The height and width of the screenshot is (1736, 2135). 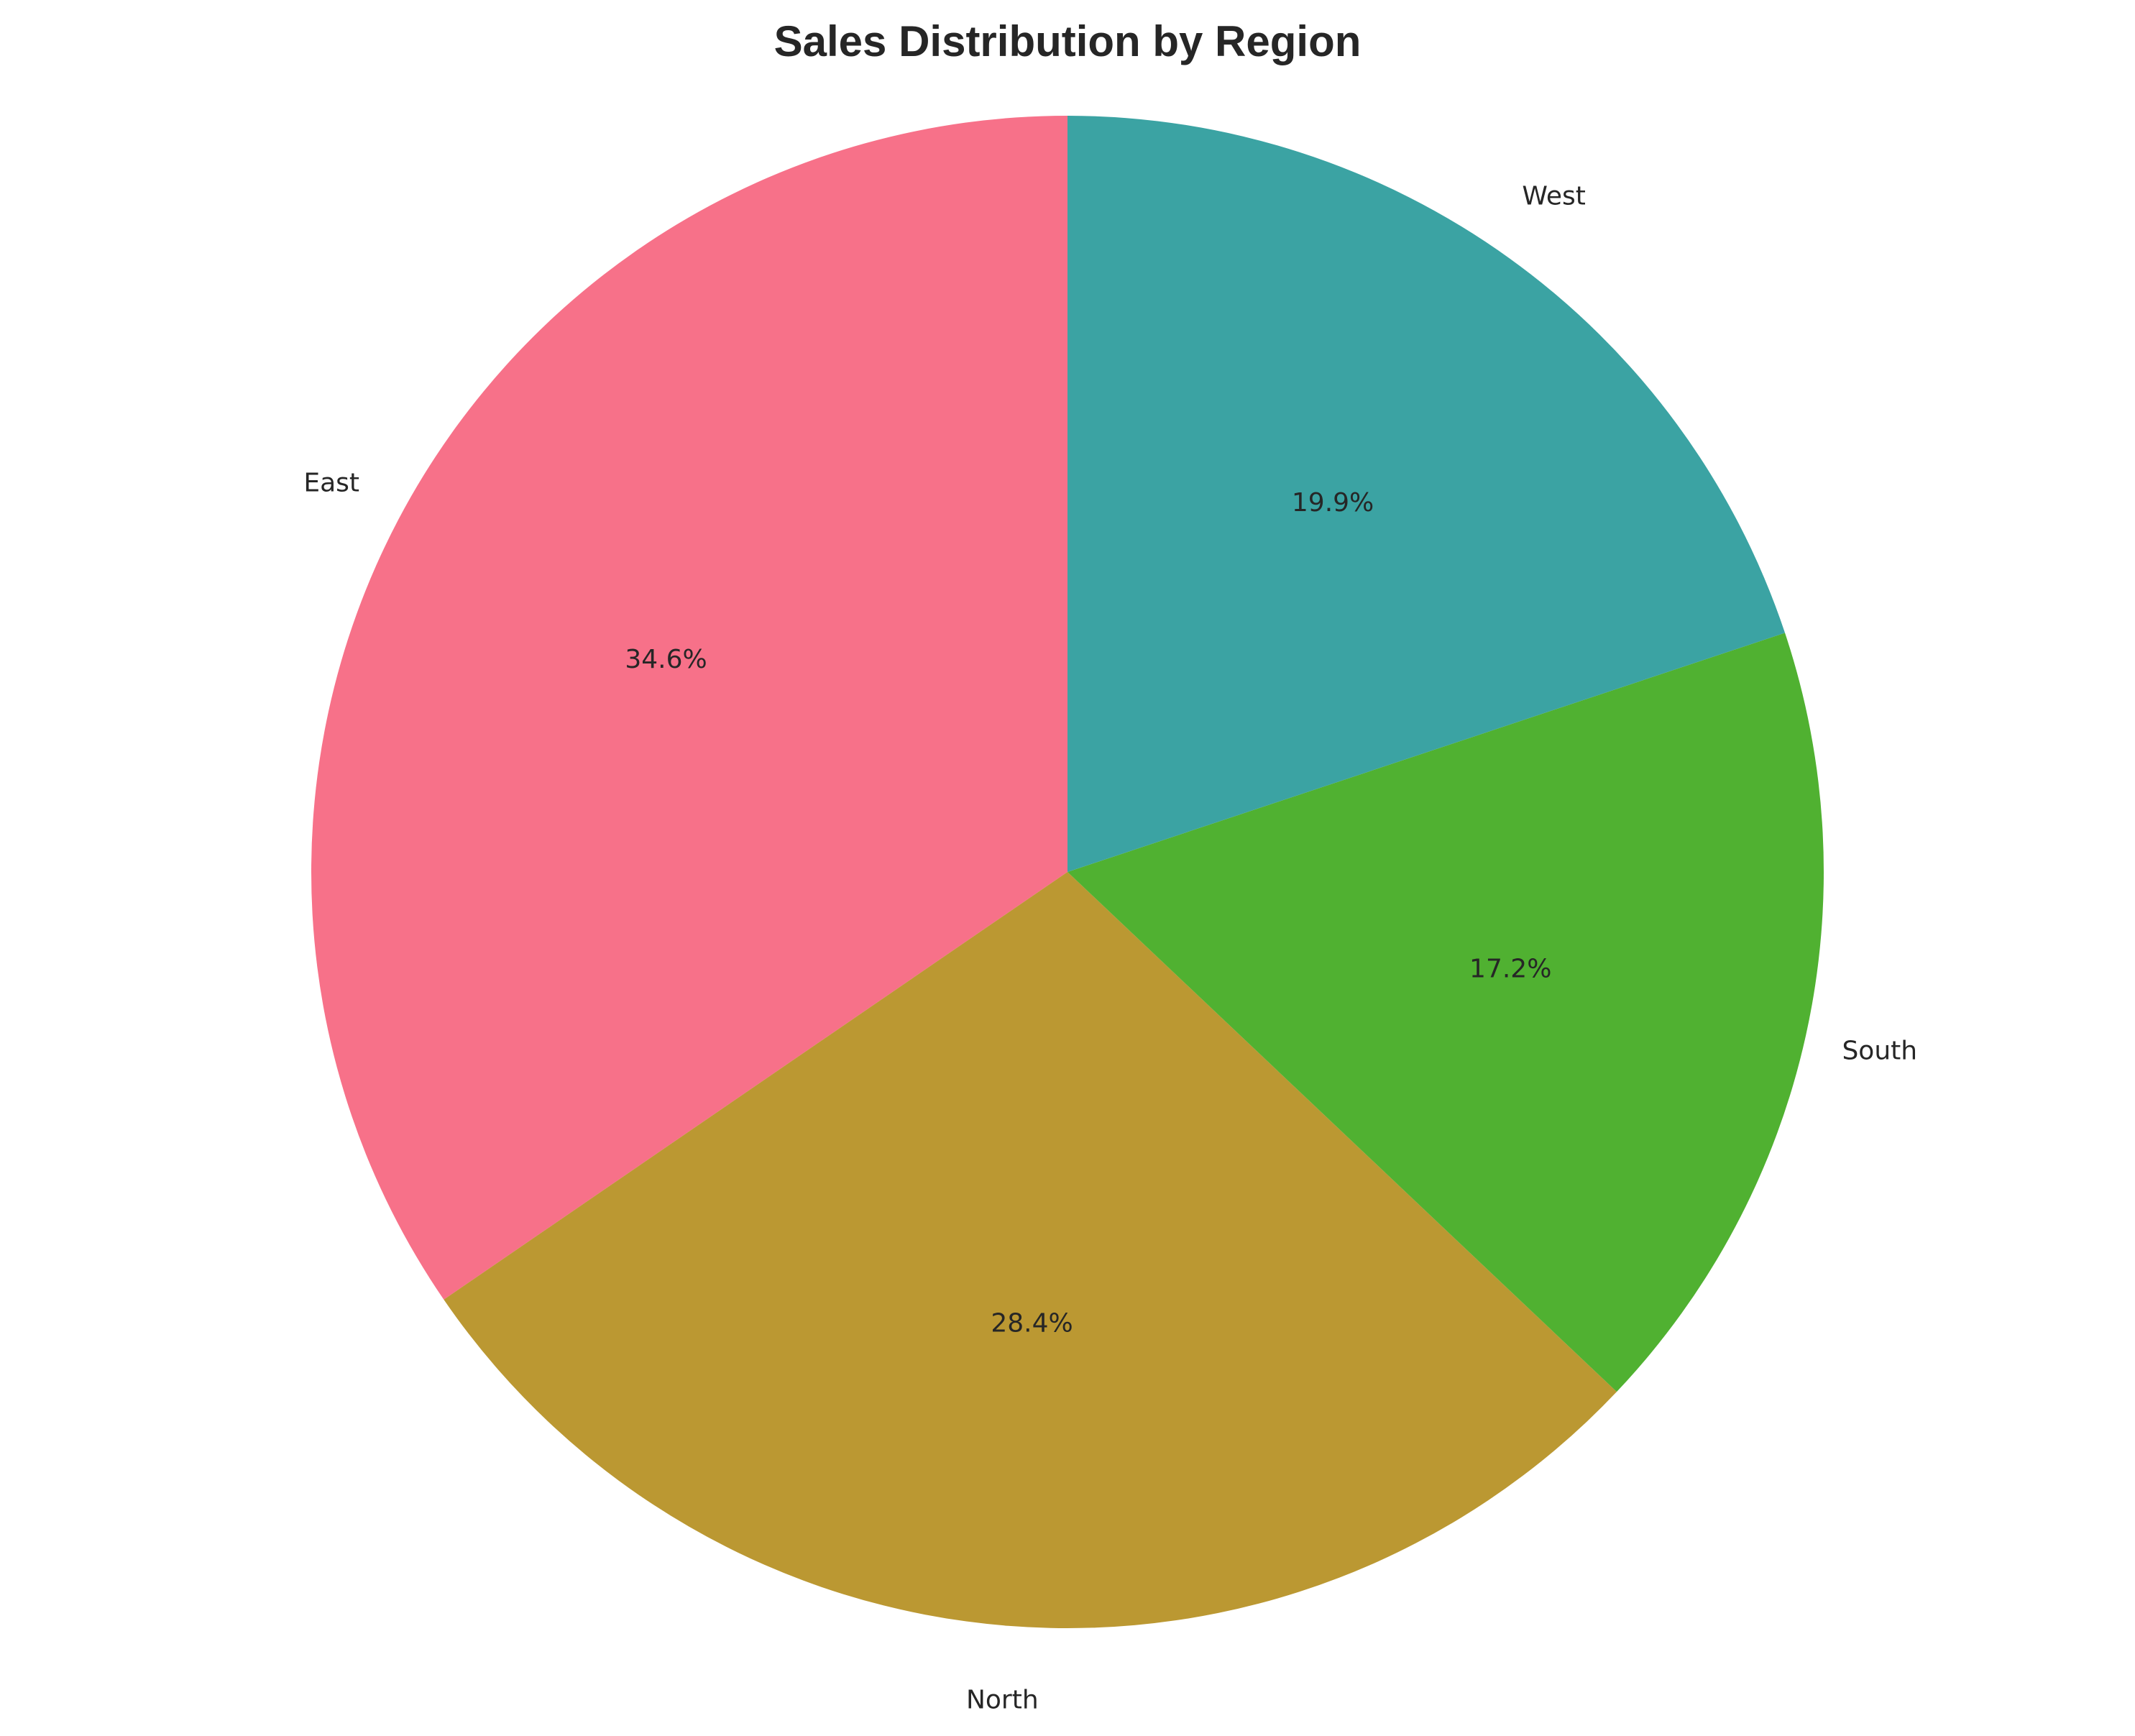 I want to click on slice-label-west: West, so click(x=1554, y=196).